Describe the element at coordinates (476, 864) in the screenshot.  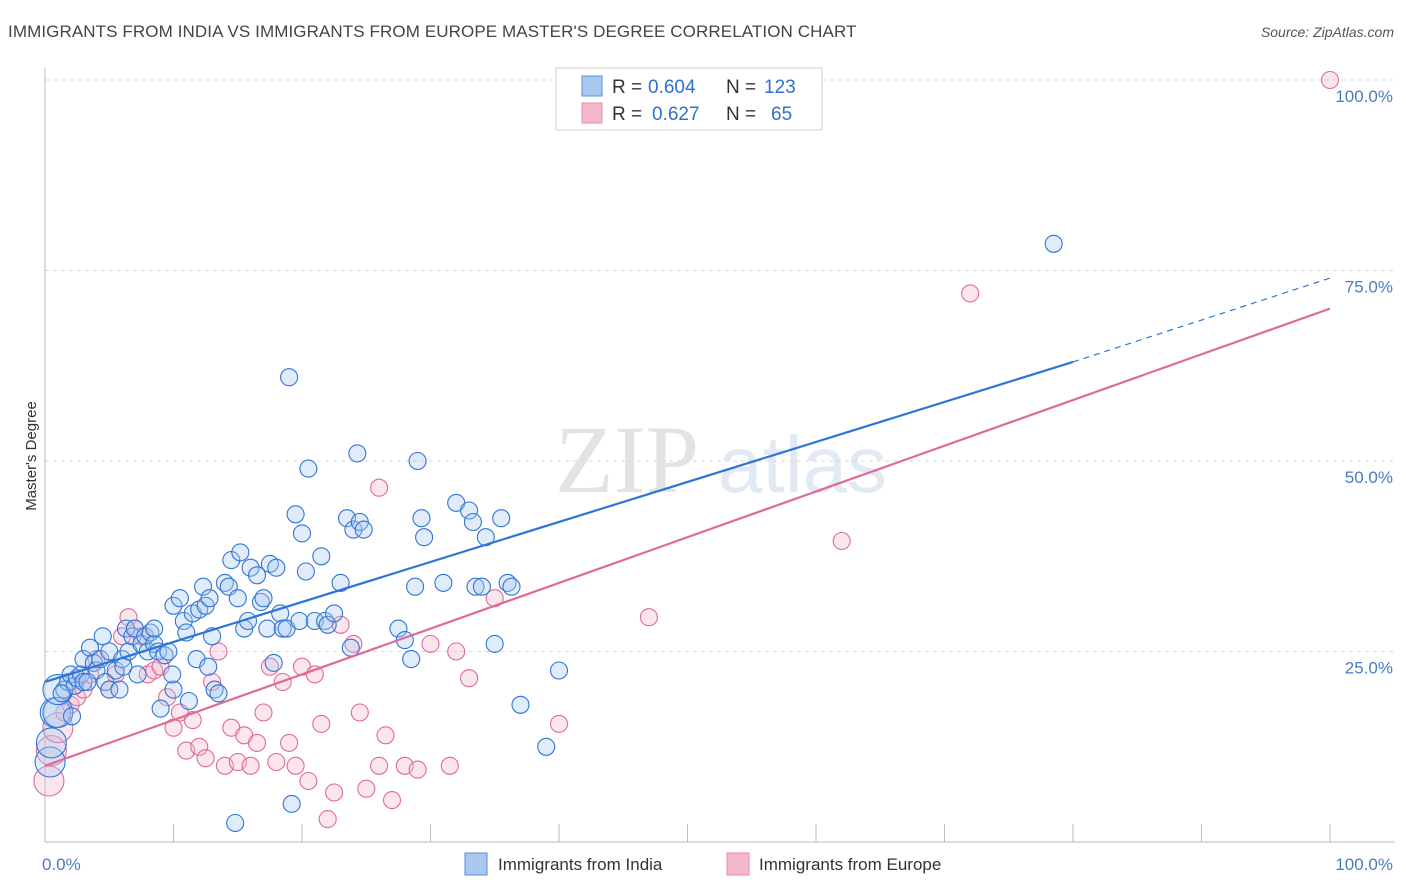
I see `legend-india-swatch` at that location.